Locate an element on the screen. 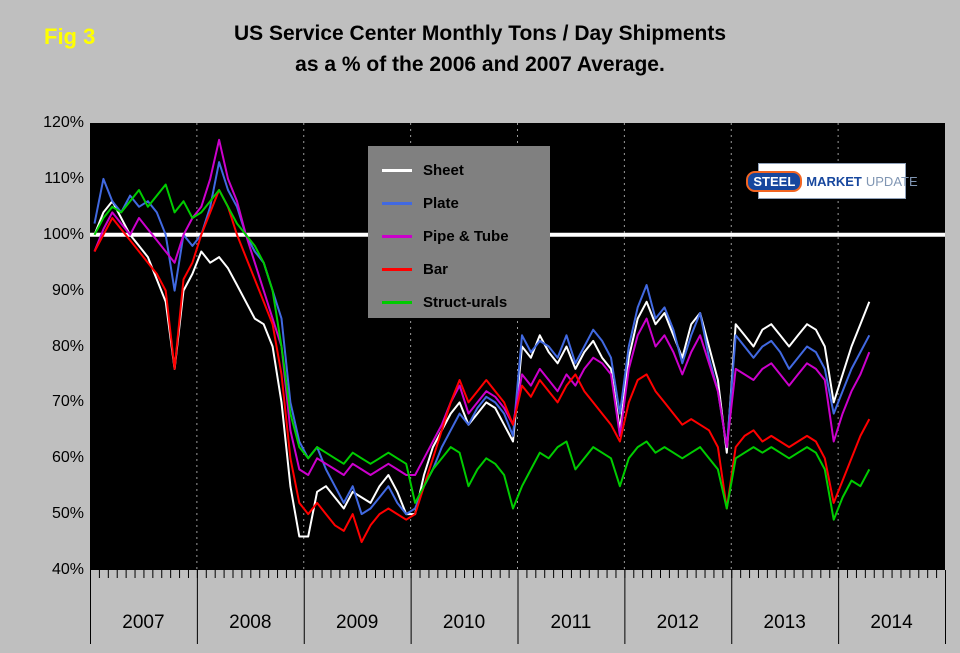  legend-label-bar: Bar is located at coordinates (436, 269).